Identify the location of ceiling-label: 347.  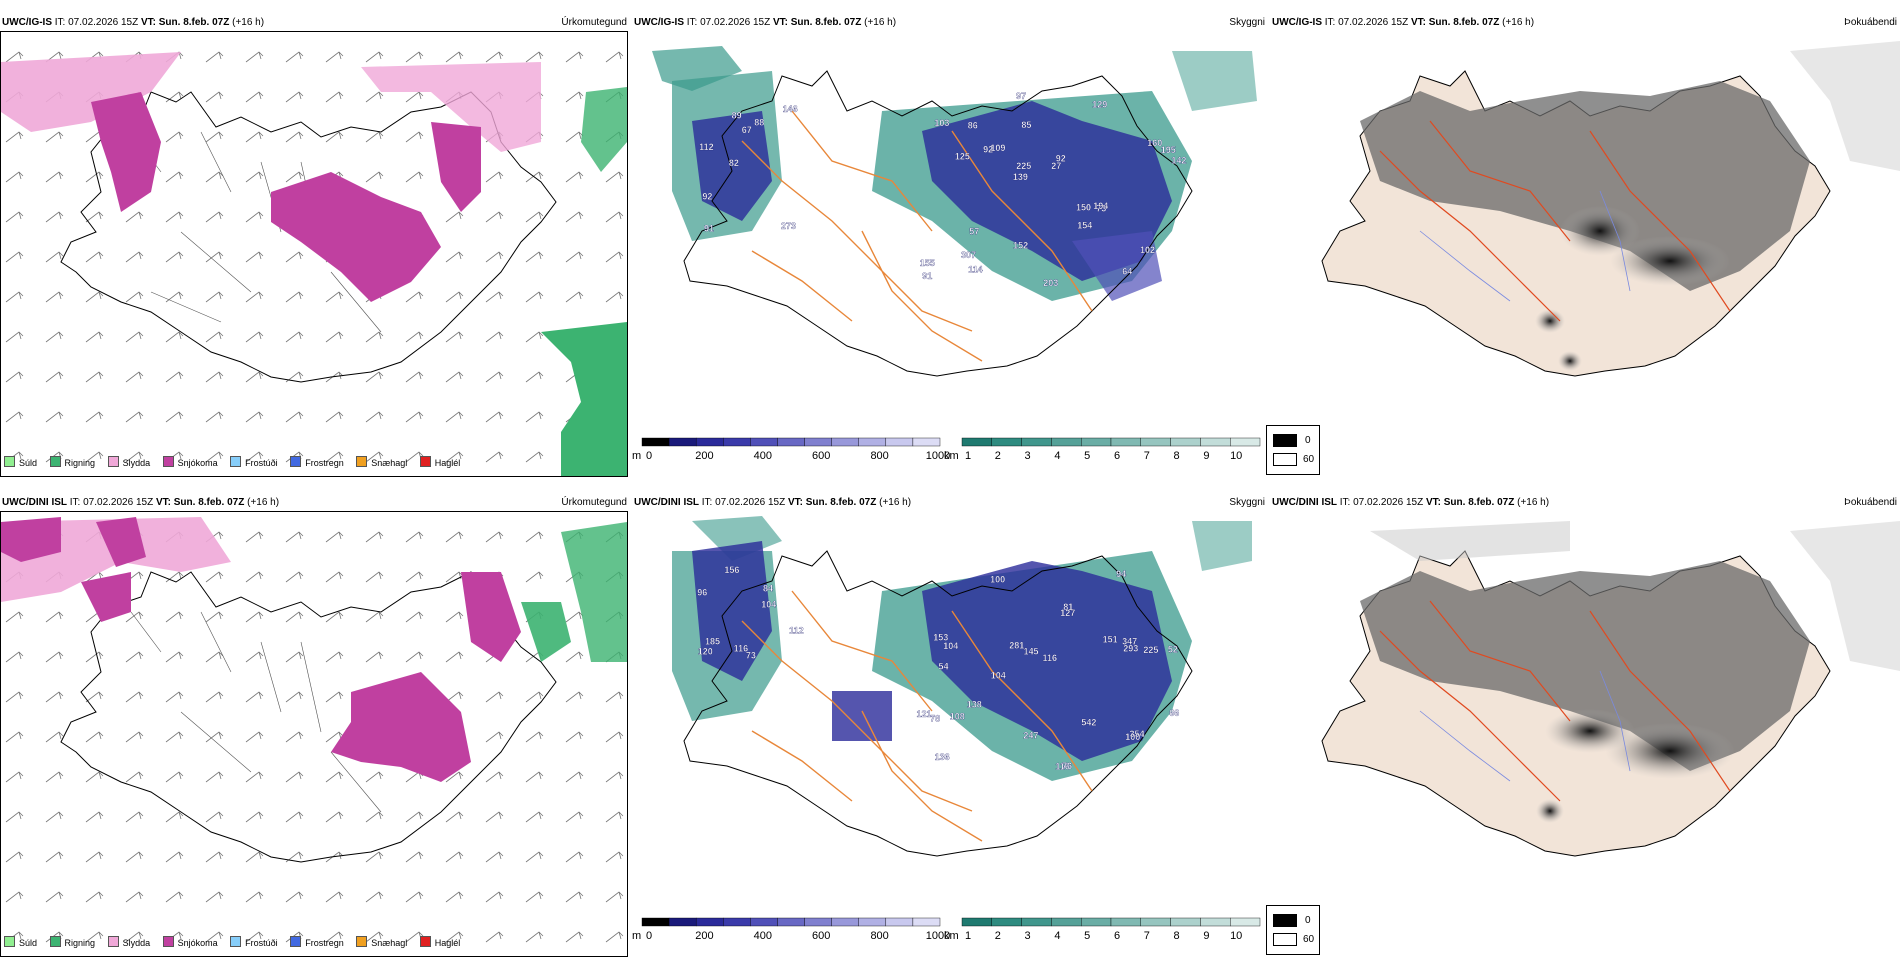
(1129, 641).